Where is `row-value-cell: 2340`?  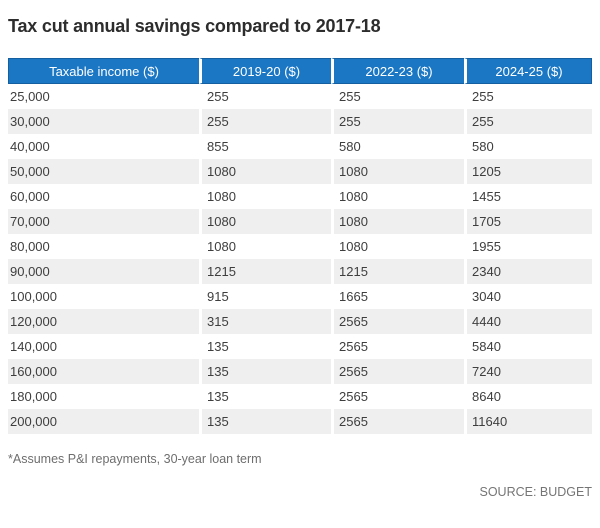 row-value-cell: 2340 is located at coordinates (528, 271).